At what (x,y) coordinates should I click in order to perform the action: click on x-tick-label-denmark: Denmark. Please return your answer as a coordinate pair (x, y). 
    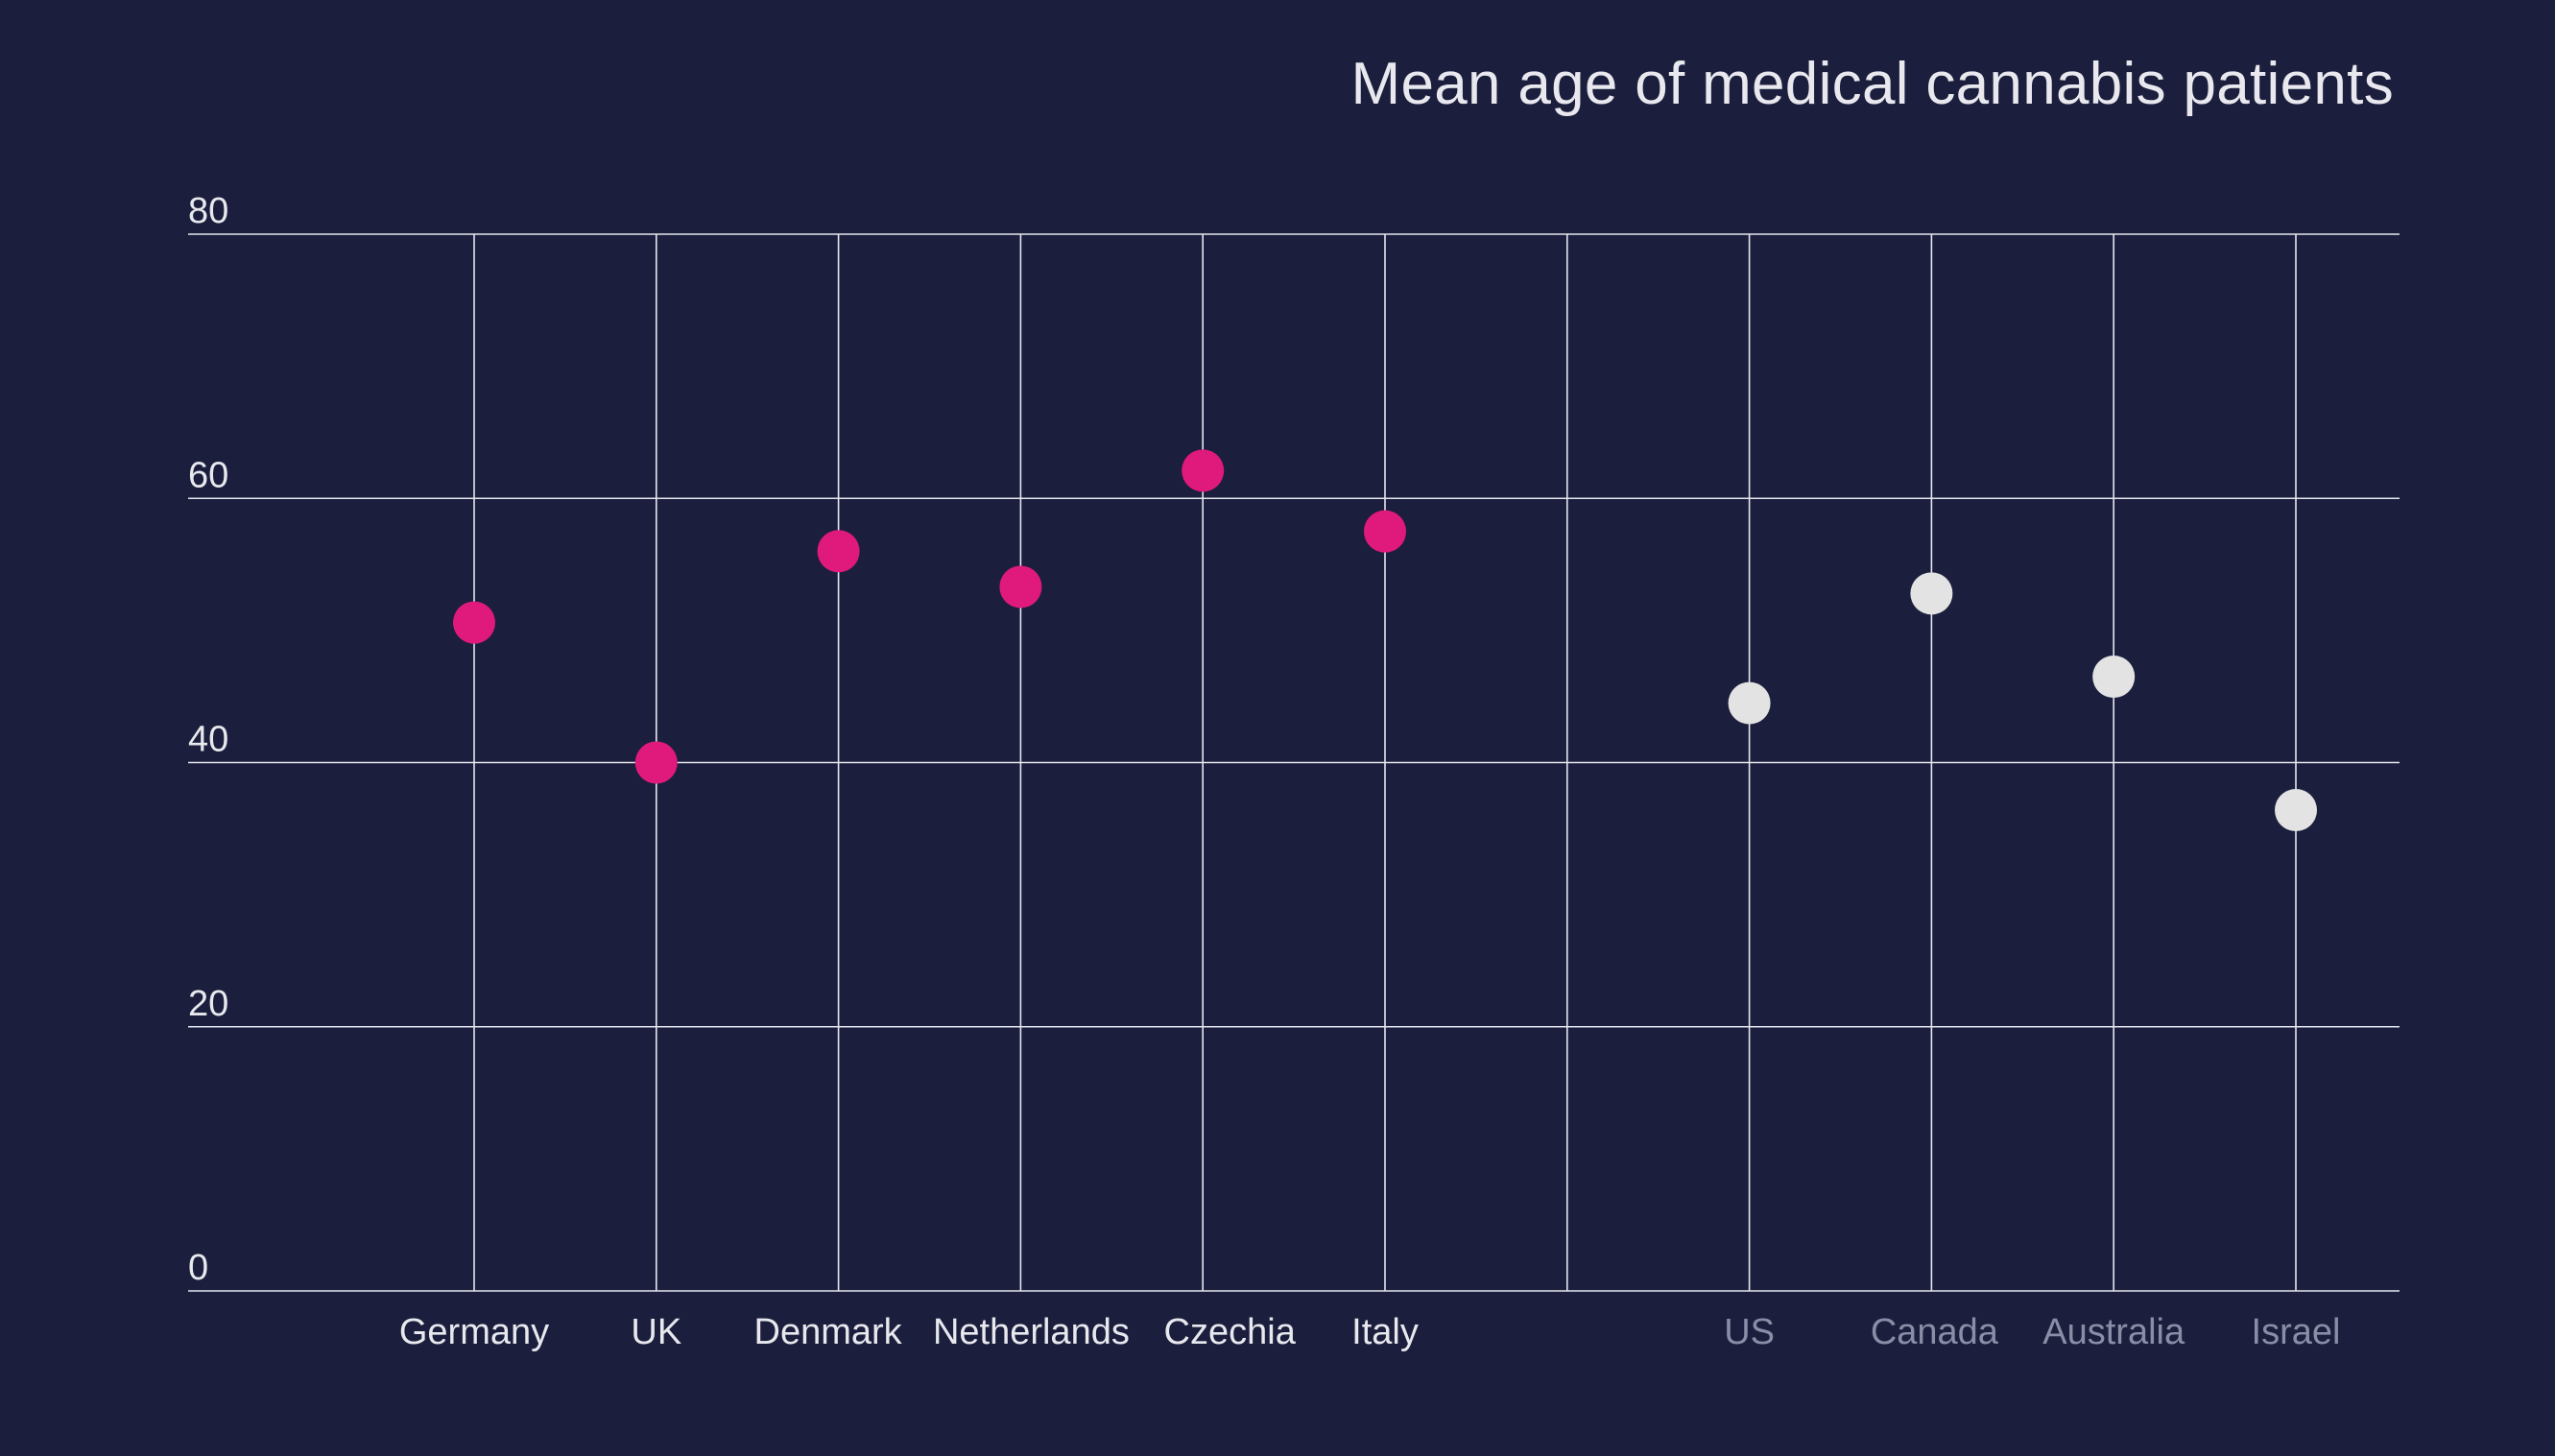
    Looking at the image, I should click on (829, 1332).